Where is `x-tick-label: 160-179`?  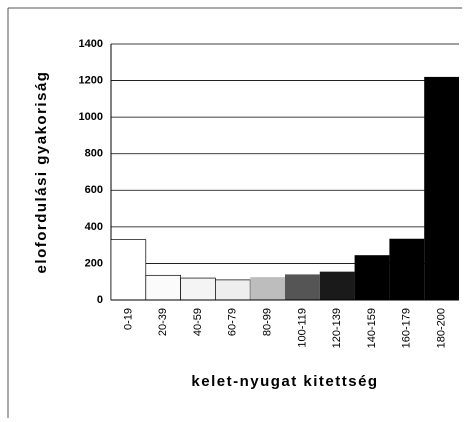 x-tick-label: 160-179 is located at coordinates (407, 328).